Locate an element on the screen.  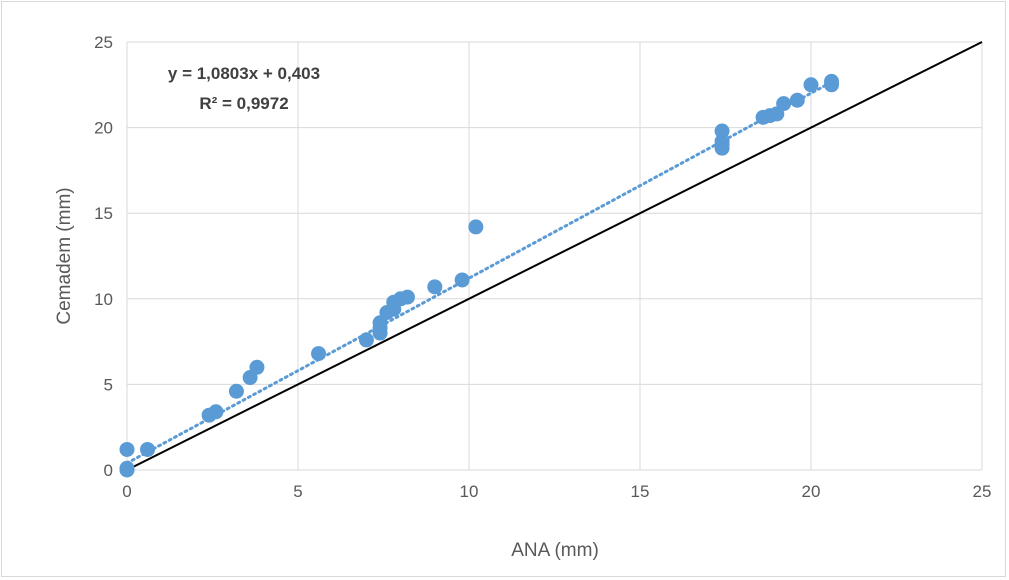
y-tick-label: 15 is located at coordinates (103, 213).